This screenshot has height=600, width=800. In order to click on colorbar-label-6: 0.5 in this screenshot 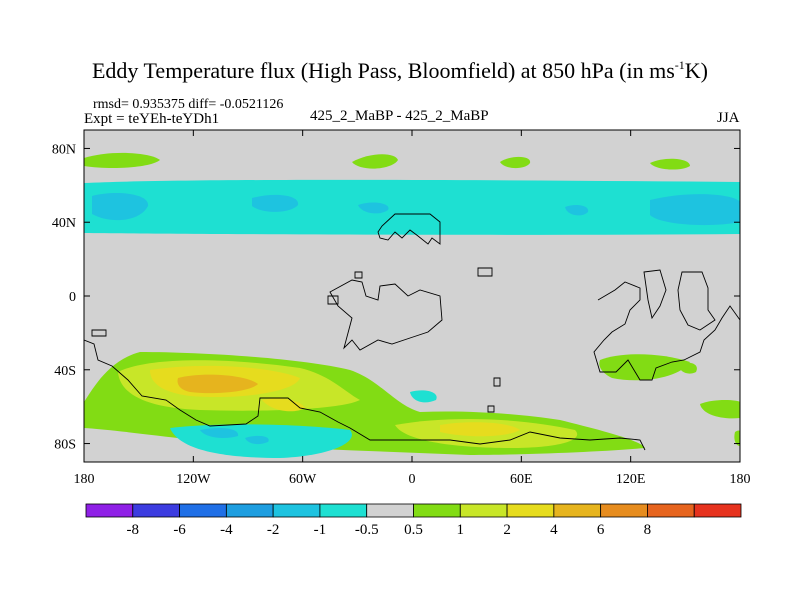, I will do `click(413, 530)`.